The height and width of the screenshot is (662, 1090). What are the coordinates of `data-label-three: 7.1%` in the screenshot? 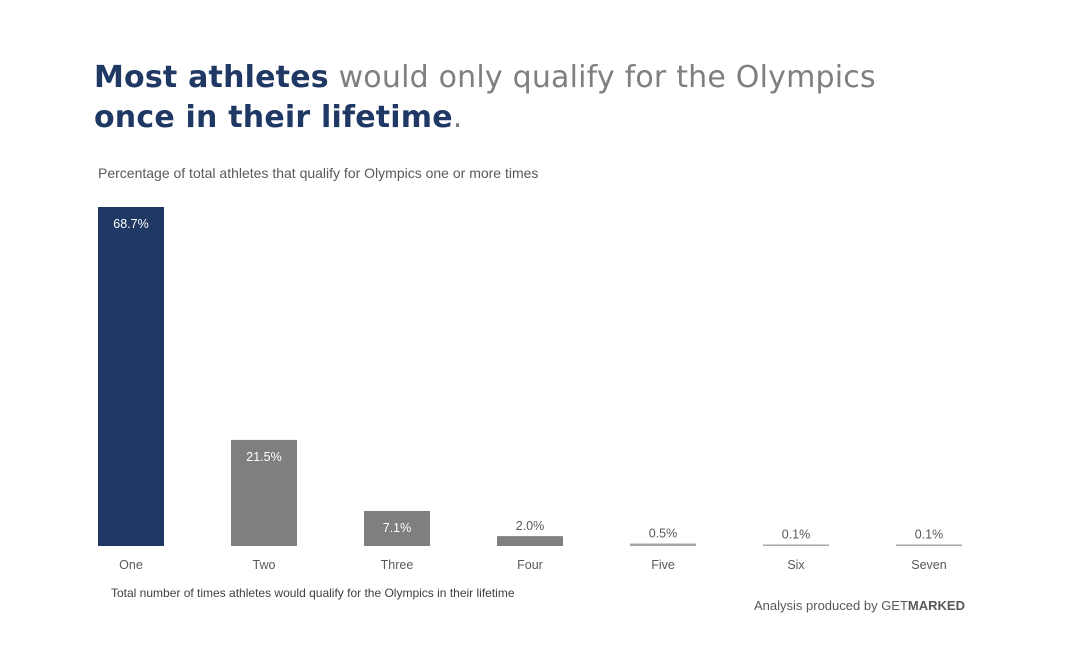 It's located at (397, 528).